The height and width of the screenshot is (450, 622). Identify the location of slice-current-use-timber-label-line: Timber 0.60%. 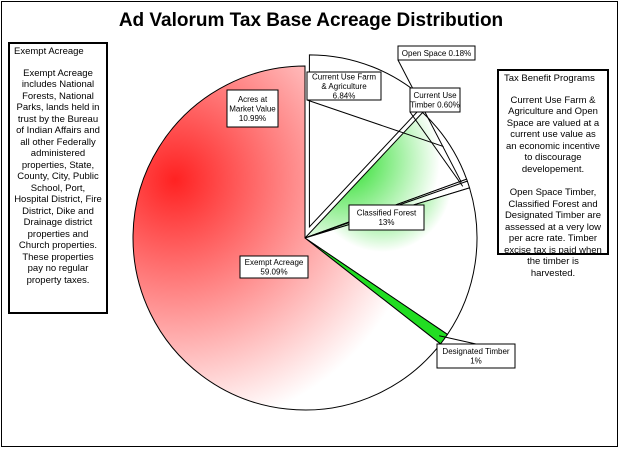
(435, 105).